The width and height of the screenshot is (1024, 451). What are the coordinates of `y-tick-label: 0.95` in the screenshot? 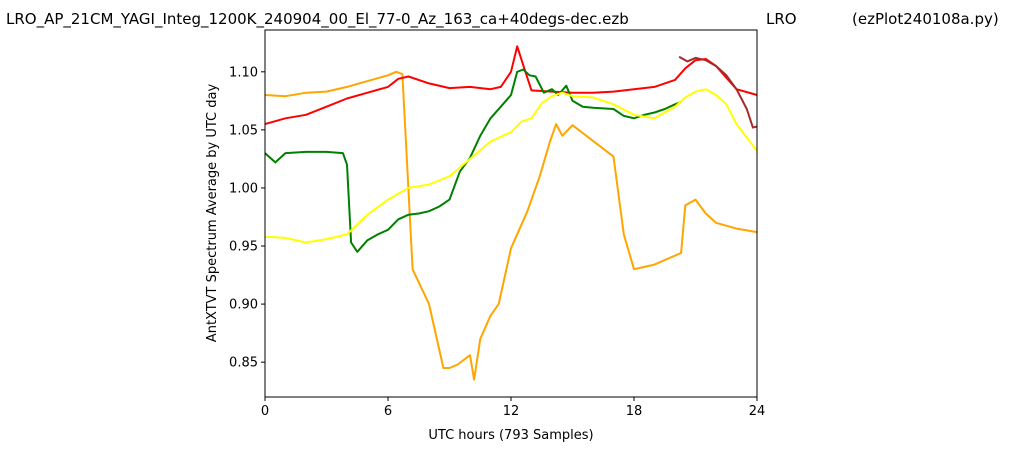 It's located at (243, 247).